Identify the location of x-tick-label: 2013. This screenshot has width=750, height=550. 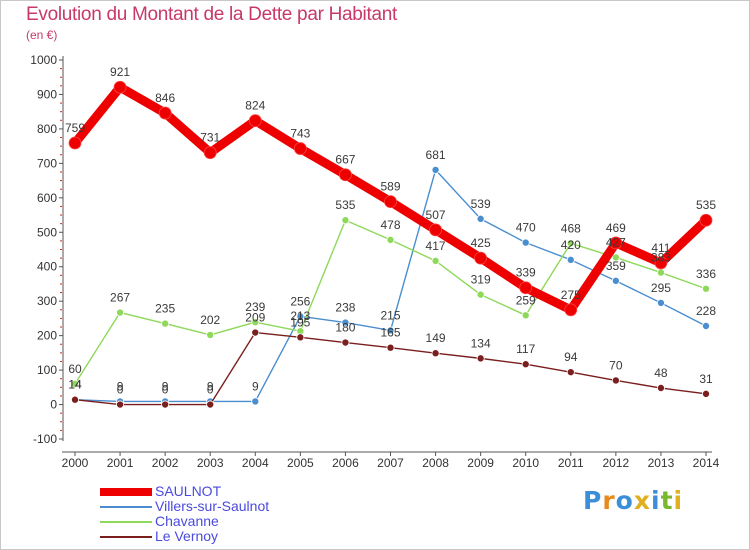
(661, 463).